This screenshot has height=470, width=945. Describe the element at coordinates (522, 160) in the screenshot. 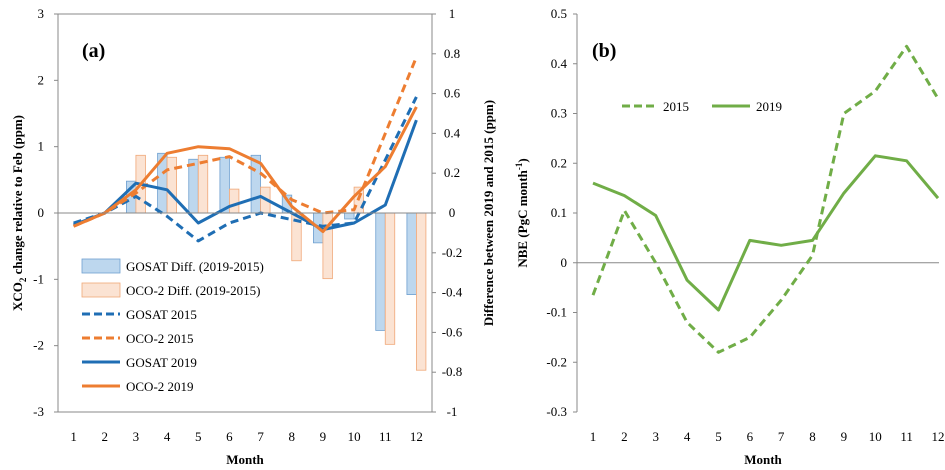

I see `ylabel-b-end: )` at that location.